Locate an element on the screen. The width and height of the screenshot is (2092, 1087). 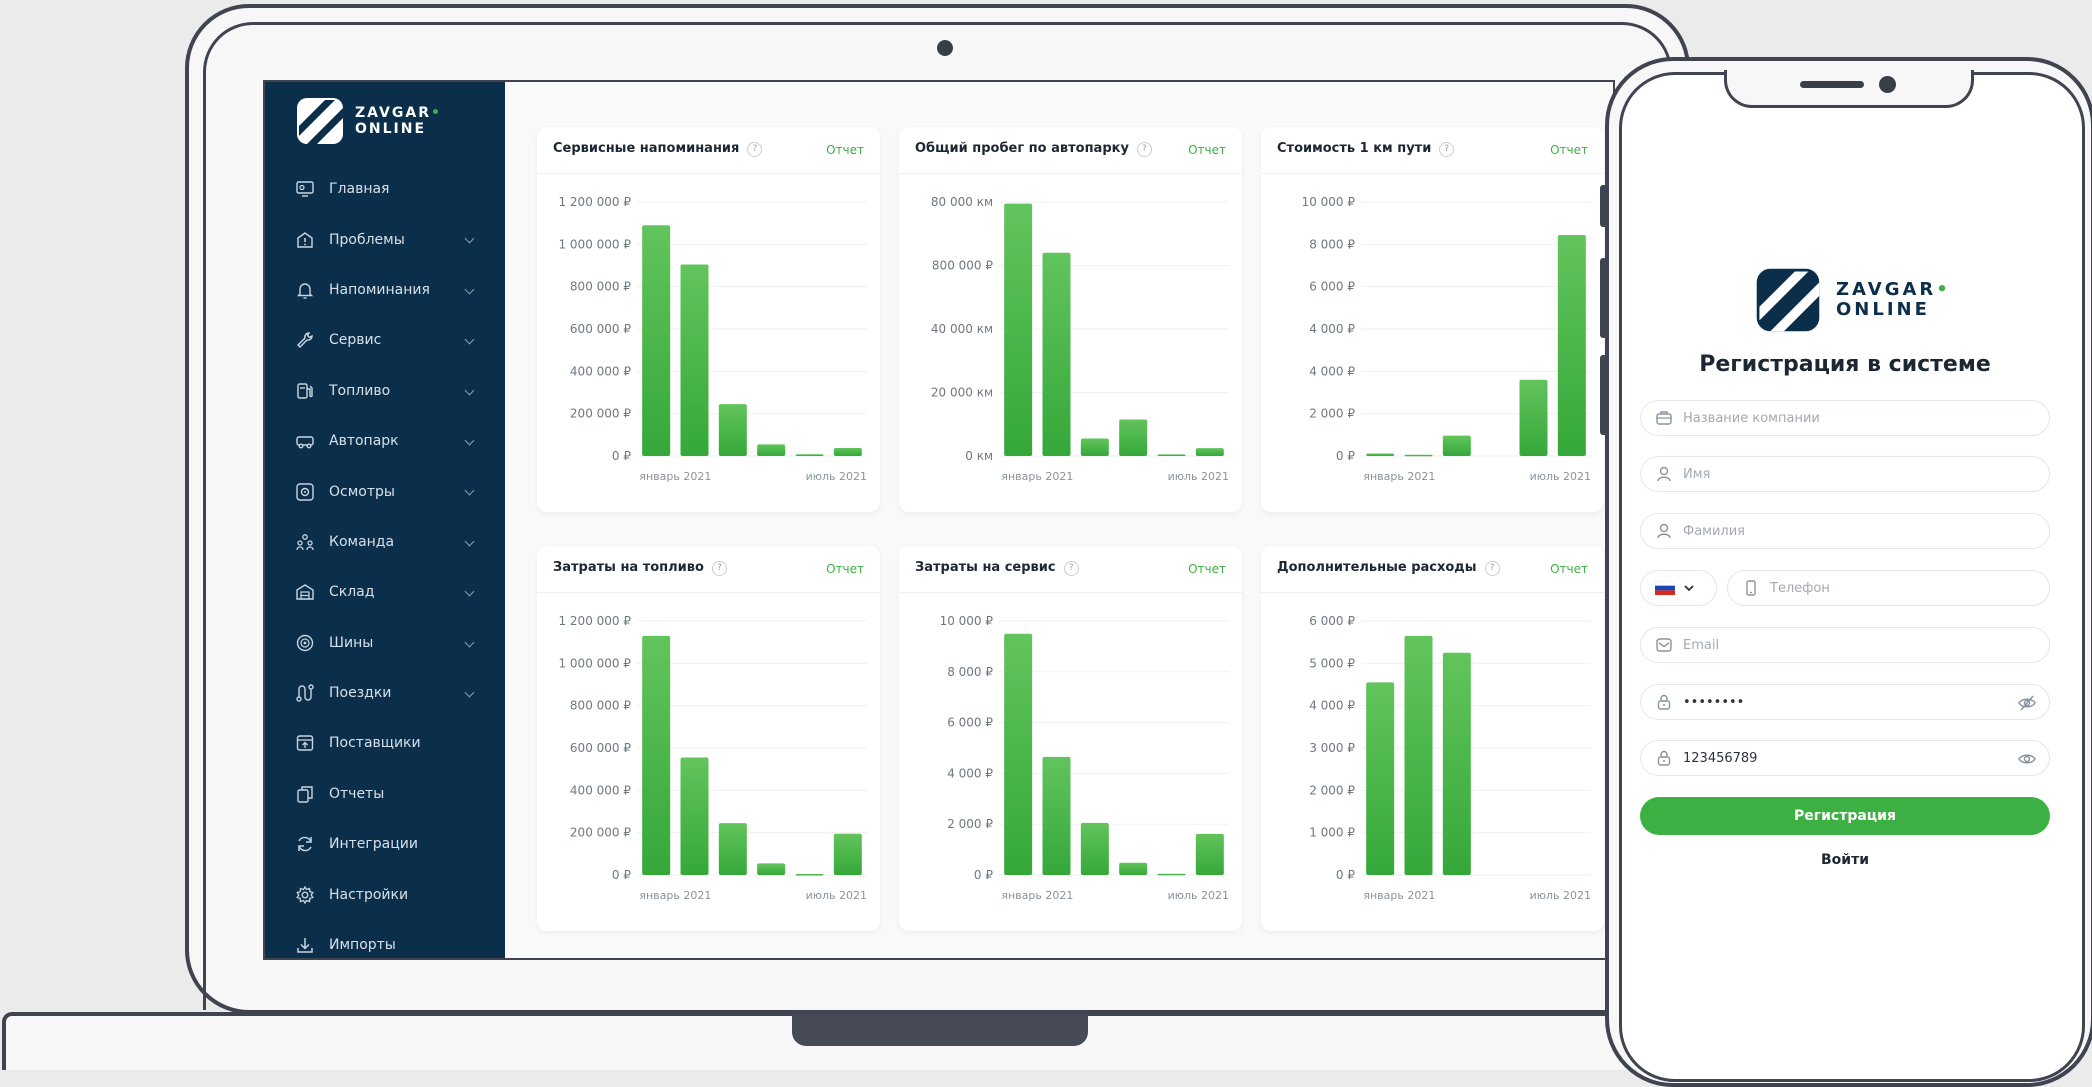
company-input is located at coordinates (1833, 418).